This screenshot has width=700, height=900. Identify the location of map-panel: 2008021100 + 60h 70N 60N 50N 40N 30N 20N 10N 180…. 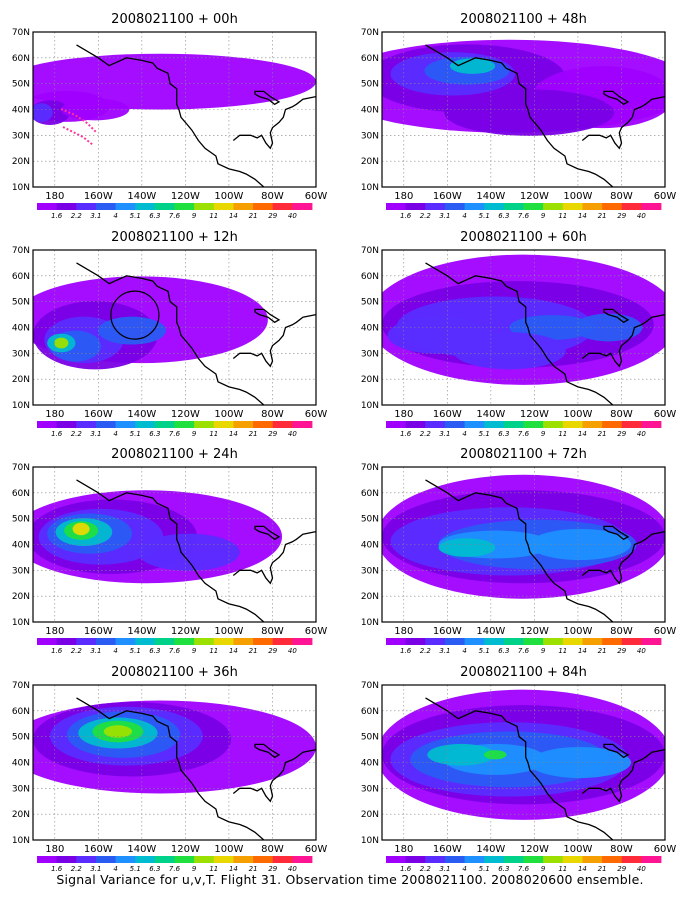
(519, 334).